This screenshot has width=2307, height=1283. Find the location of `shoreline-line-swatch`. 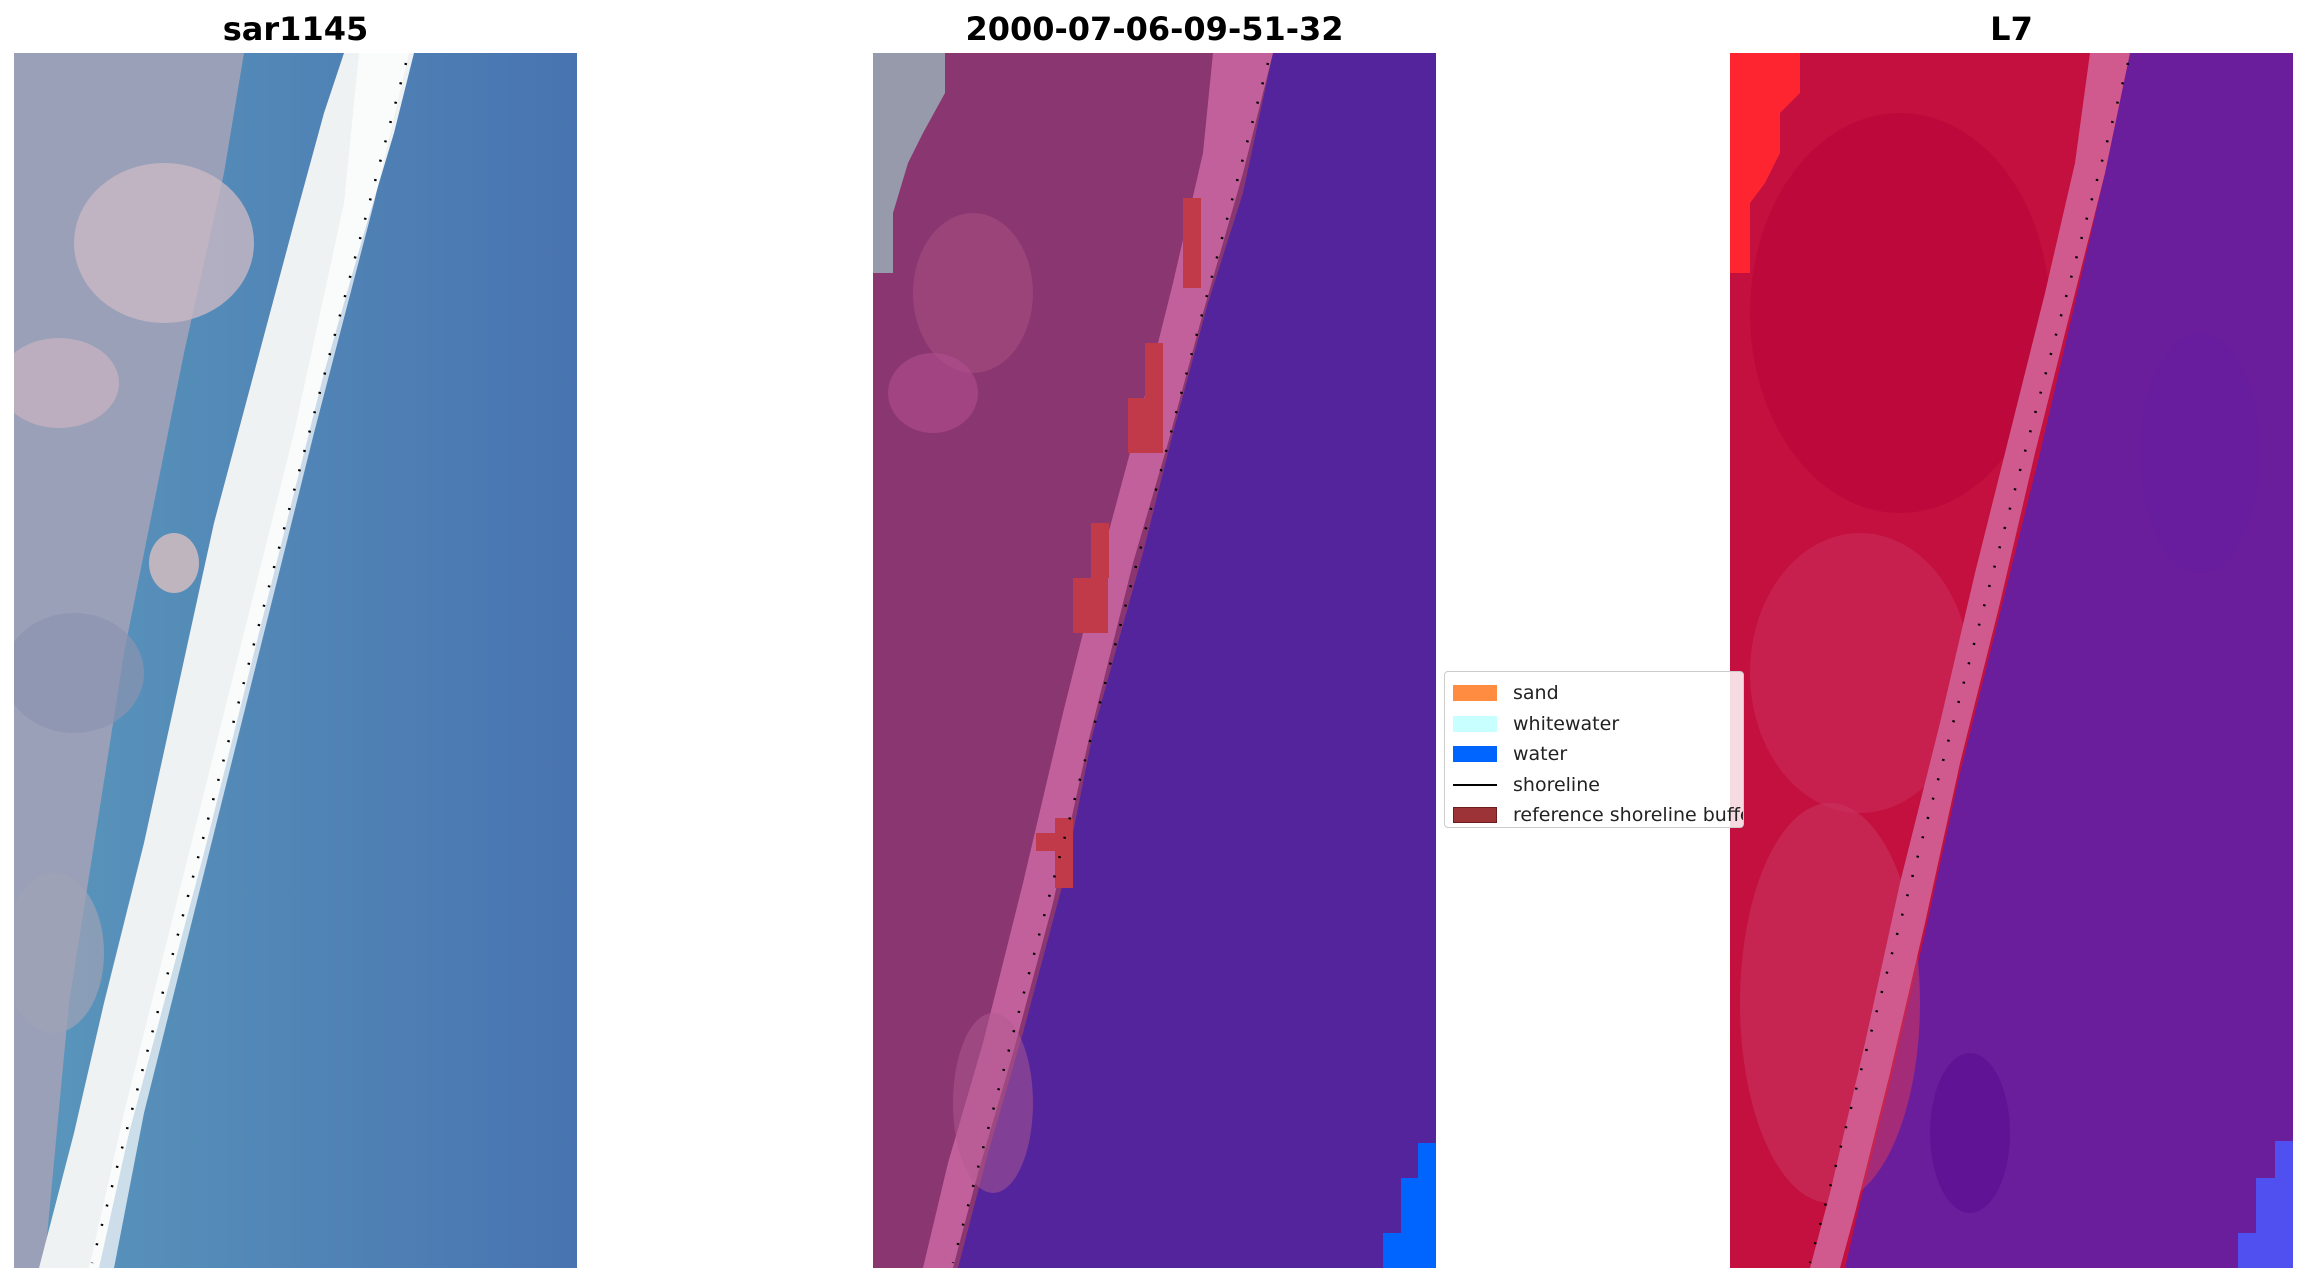

shoreline-line-swatch is located at coordinates (1475, 784).